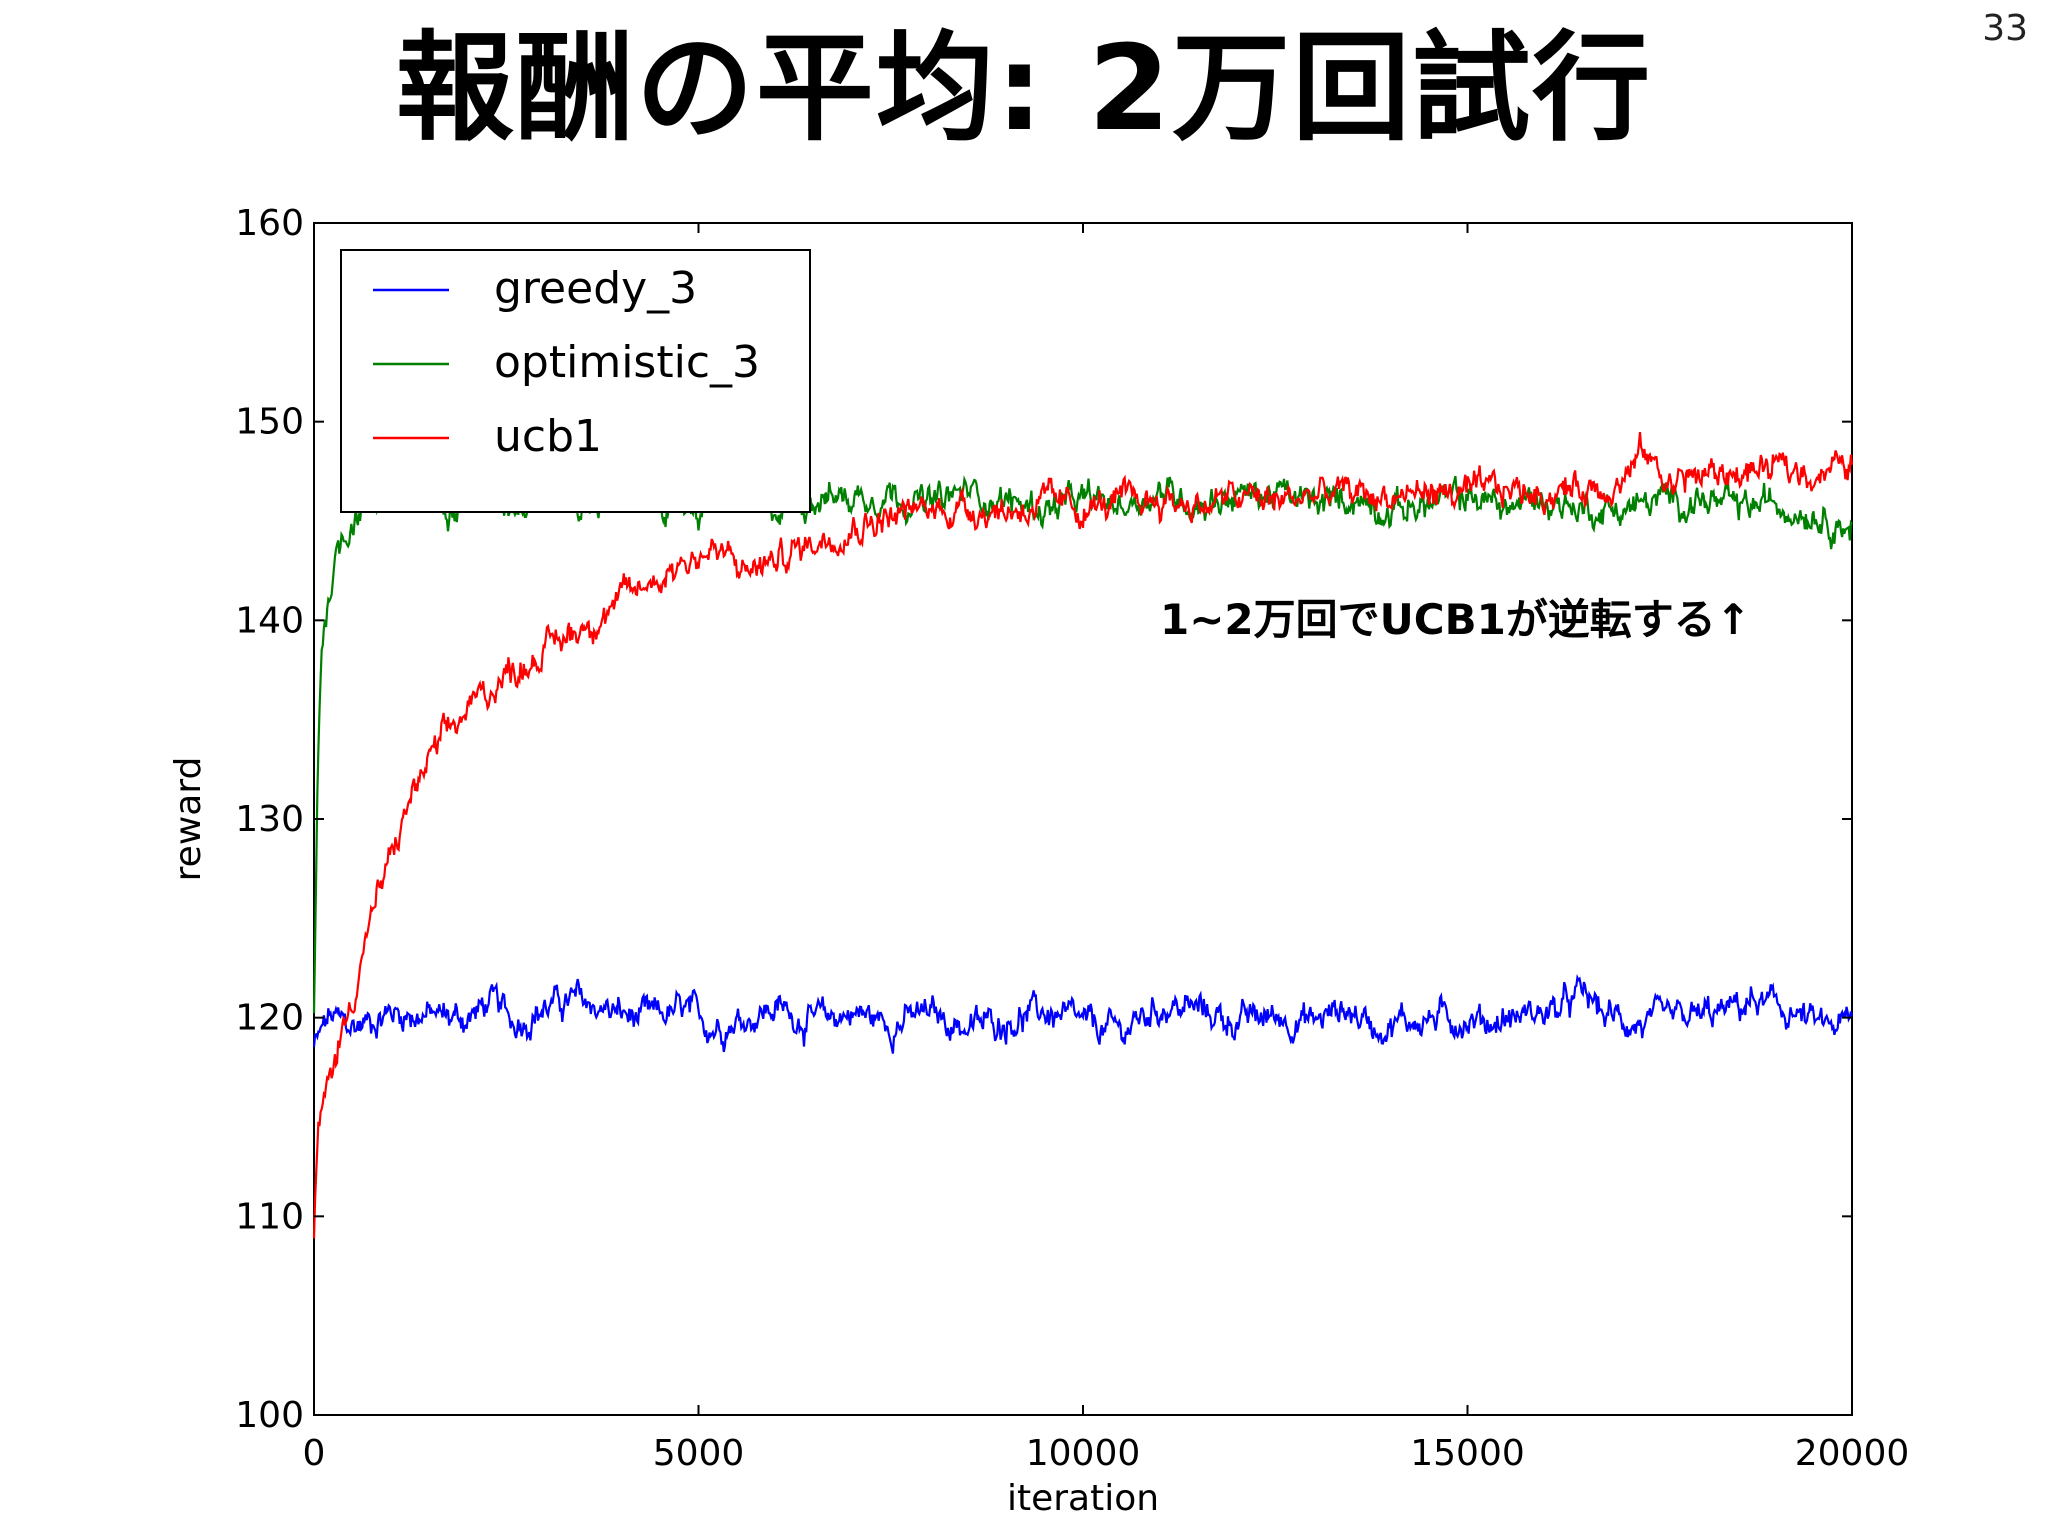 Image resolution: width=2048 pixels, height=1536 pixels. I want to click on x-tick-label: 0, so click(314, 1453).